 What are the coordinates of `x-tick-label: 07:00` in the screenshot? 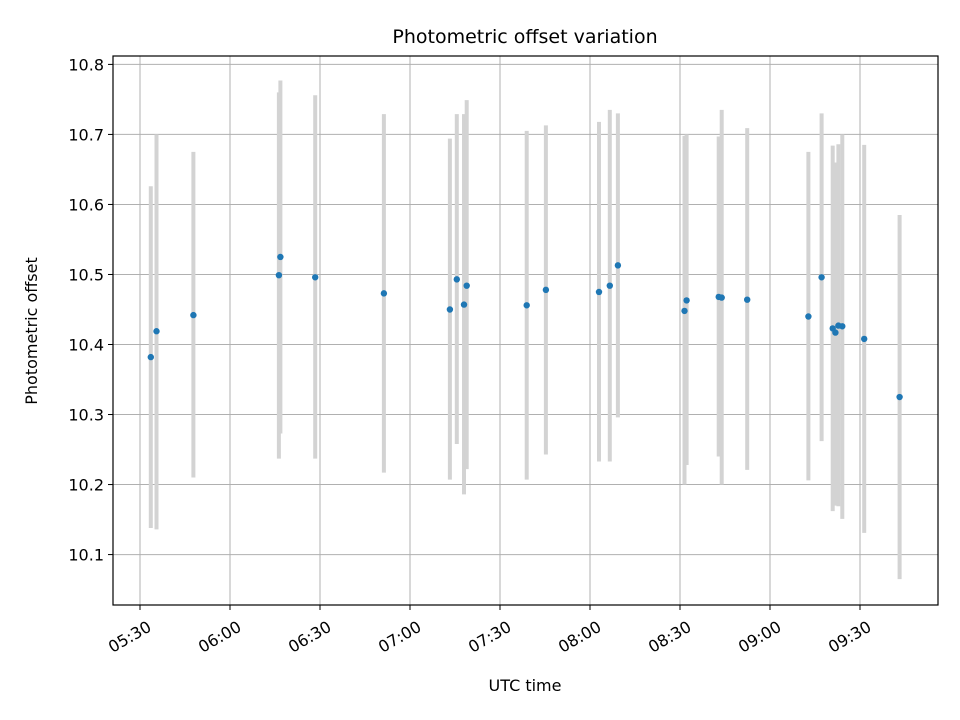 It's located at (399, 637).